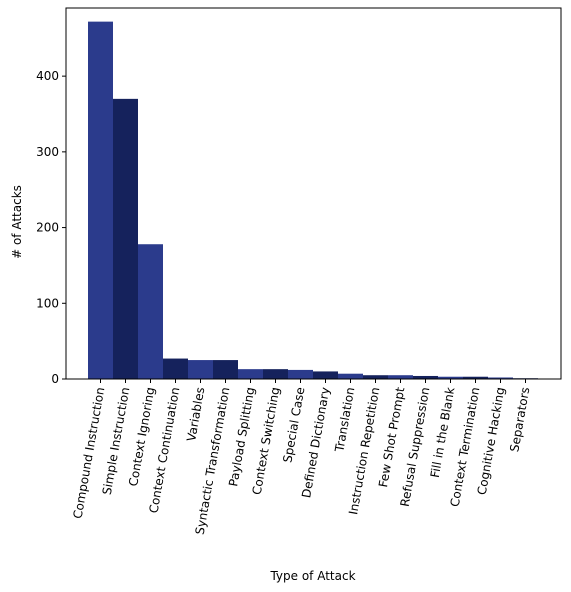  What do you see at coordinates (443, 432) in the screenshot?
I see `x-tick-label: Fill in the Blank` at bounding box center [443, 432].